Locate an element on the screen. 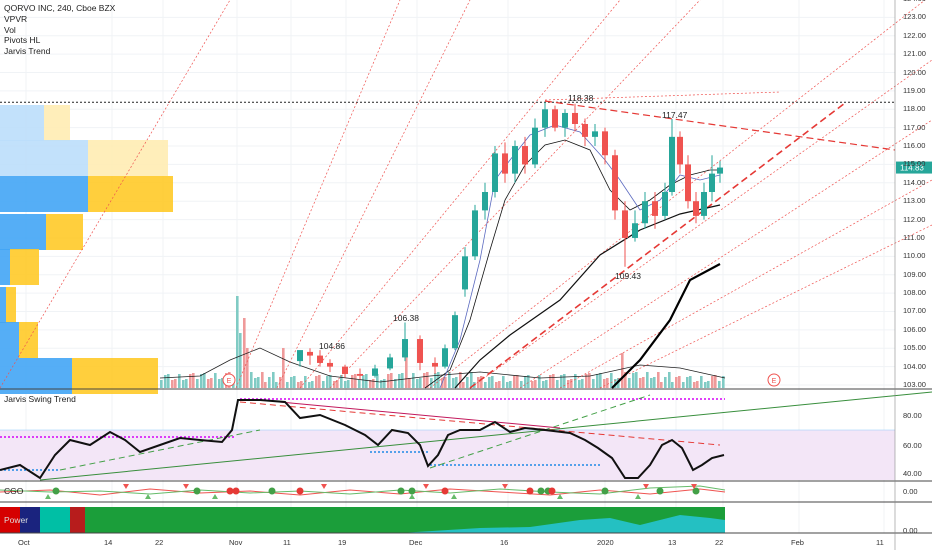 The width and height of the screenshot is (932, 550). y-tick-label: 106.00 is located at coordinates (914, 329).